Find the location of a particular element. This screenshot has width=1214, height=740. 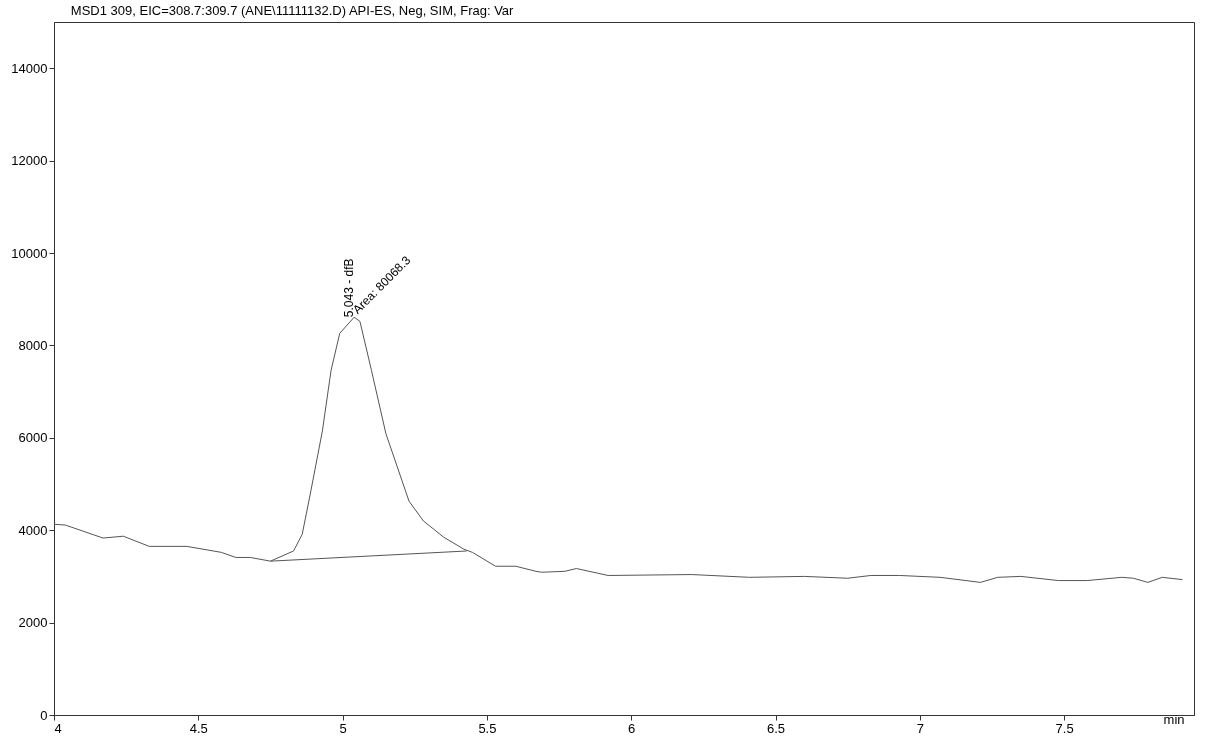

y-tick-label: 12000 is located at coordinates (29, 161).